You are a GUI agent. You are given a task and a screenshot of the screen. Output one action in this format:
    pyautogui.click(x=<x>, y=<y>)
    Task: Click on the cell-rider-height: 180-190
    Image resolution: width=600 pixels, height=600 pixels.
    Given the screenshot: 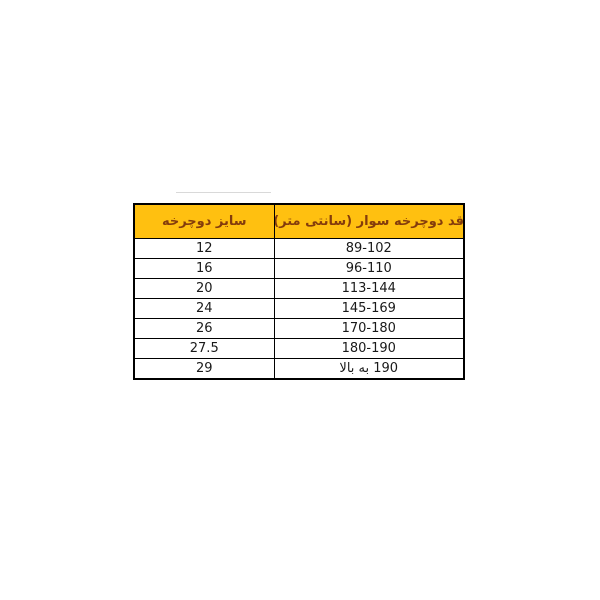 What is the action you would take?
    pyautogui.click(x=369, y=348)
    